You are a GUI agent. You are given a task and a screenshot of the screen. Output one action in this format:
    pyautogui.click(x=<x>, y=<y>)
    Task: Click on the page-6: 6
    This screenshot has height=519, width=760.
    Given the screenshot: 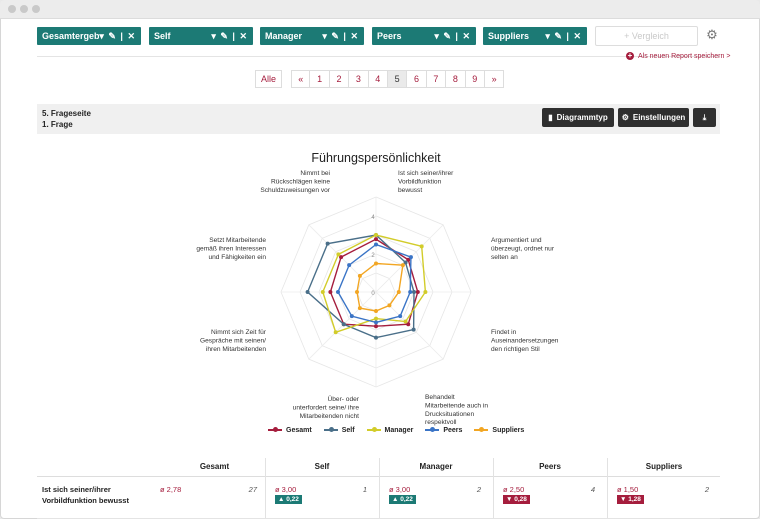 What is the action you would take?
    pyautogui.click(x=417, y=79)
    